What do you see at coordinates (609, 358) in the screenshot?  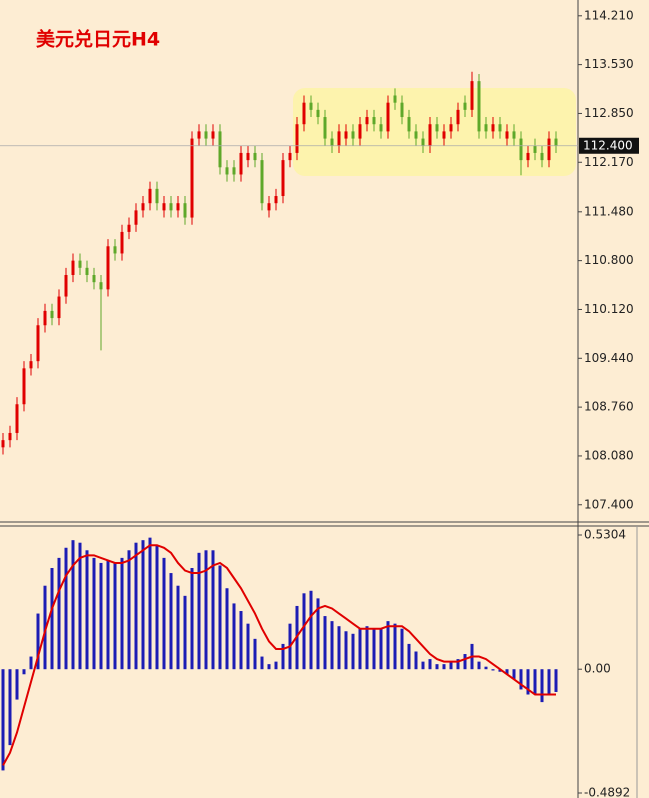 I see `y-tick-label: 109.440` at bounding box center [609, 358].